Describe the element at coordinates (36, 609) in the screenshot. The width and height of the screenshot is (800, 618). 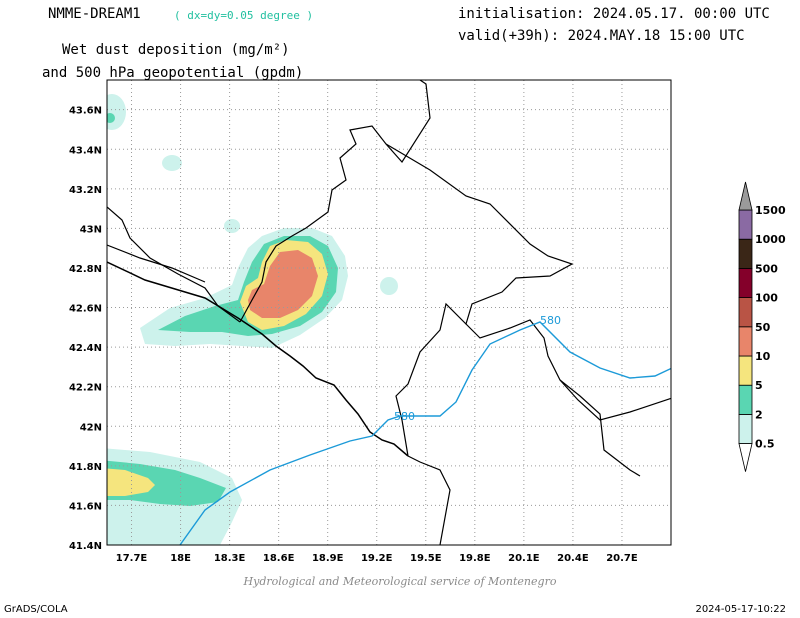
I see `software-label: GrADS/COLA` at that location.